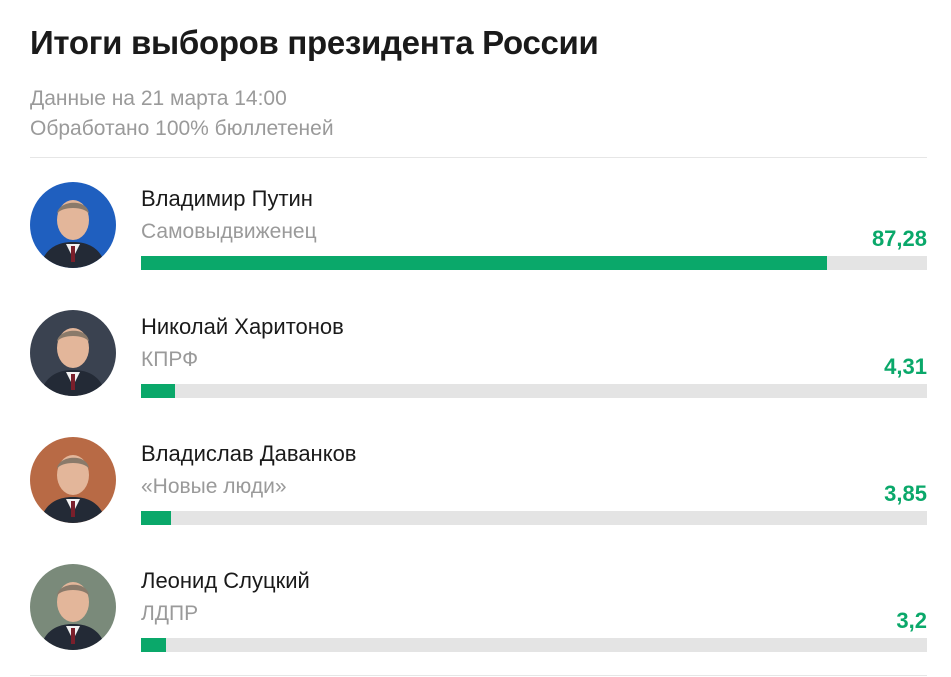 The width and height of the screenshot is (951, 677). Describe the element at coordinates (314, 42) in the screenshot. I see `page-title: Итоги выборов президента России` at that location.